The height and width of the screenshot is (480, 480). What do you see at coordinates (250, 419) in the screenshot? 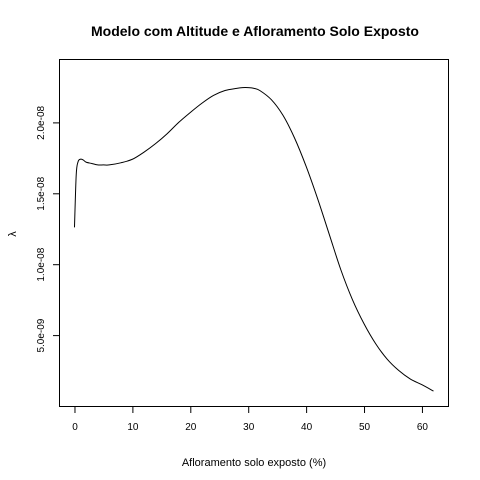
I see `x-axis: 0 10 20 30 40 50 60` at bounding box center [250, 419].